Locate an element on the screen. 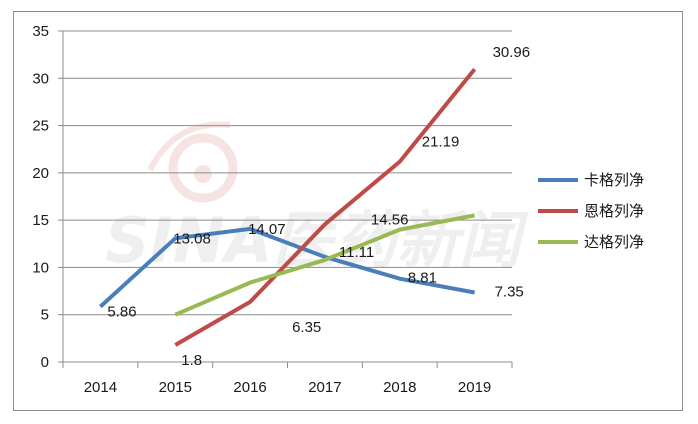  watermark-text: SINA医药新闻 is located at coordinates (317, 240).